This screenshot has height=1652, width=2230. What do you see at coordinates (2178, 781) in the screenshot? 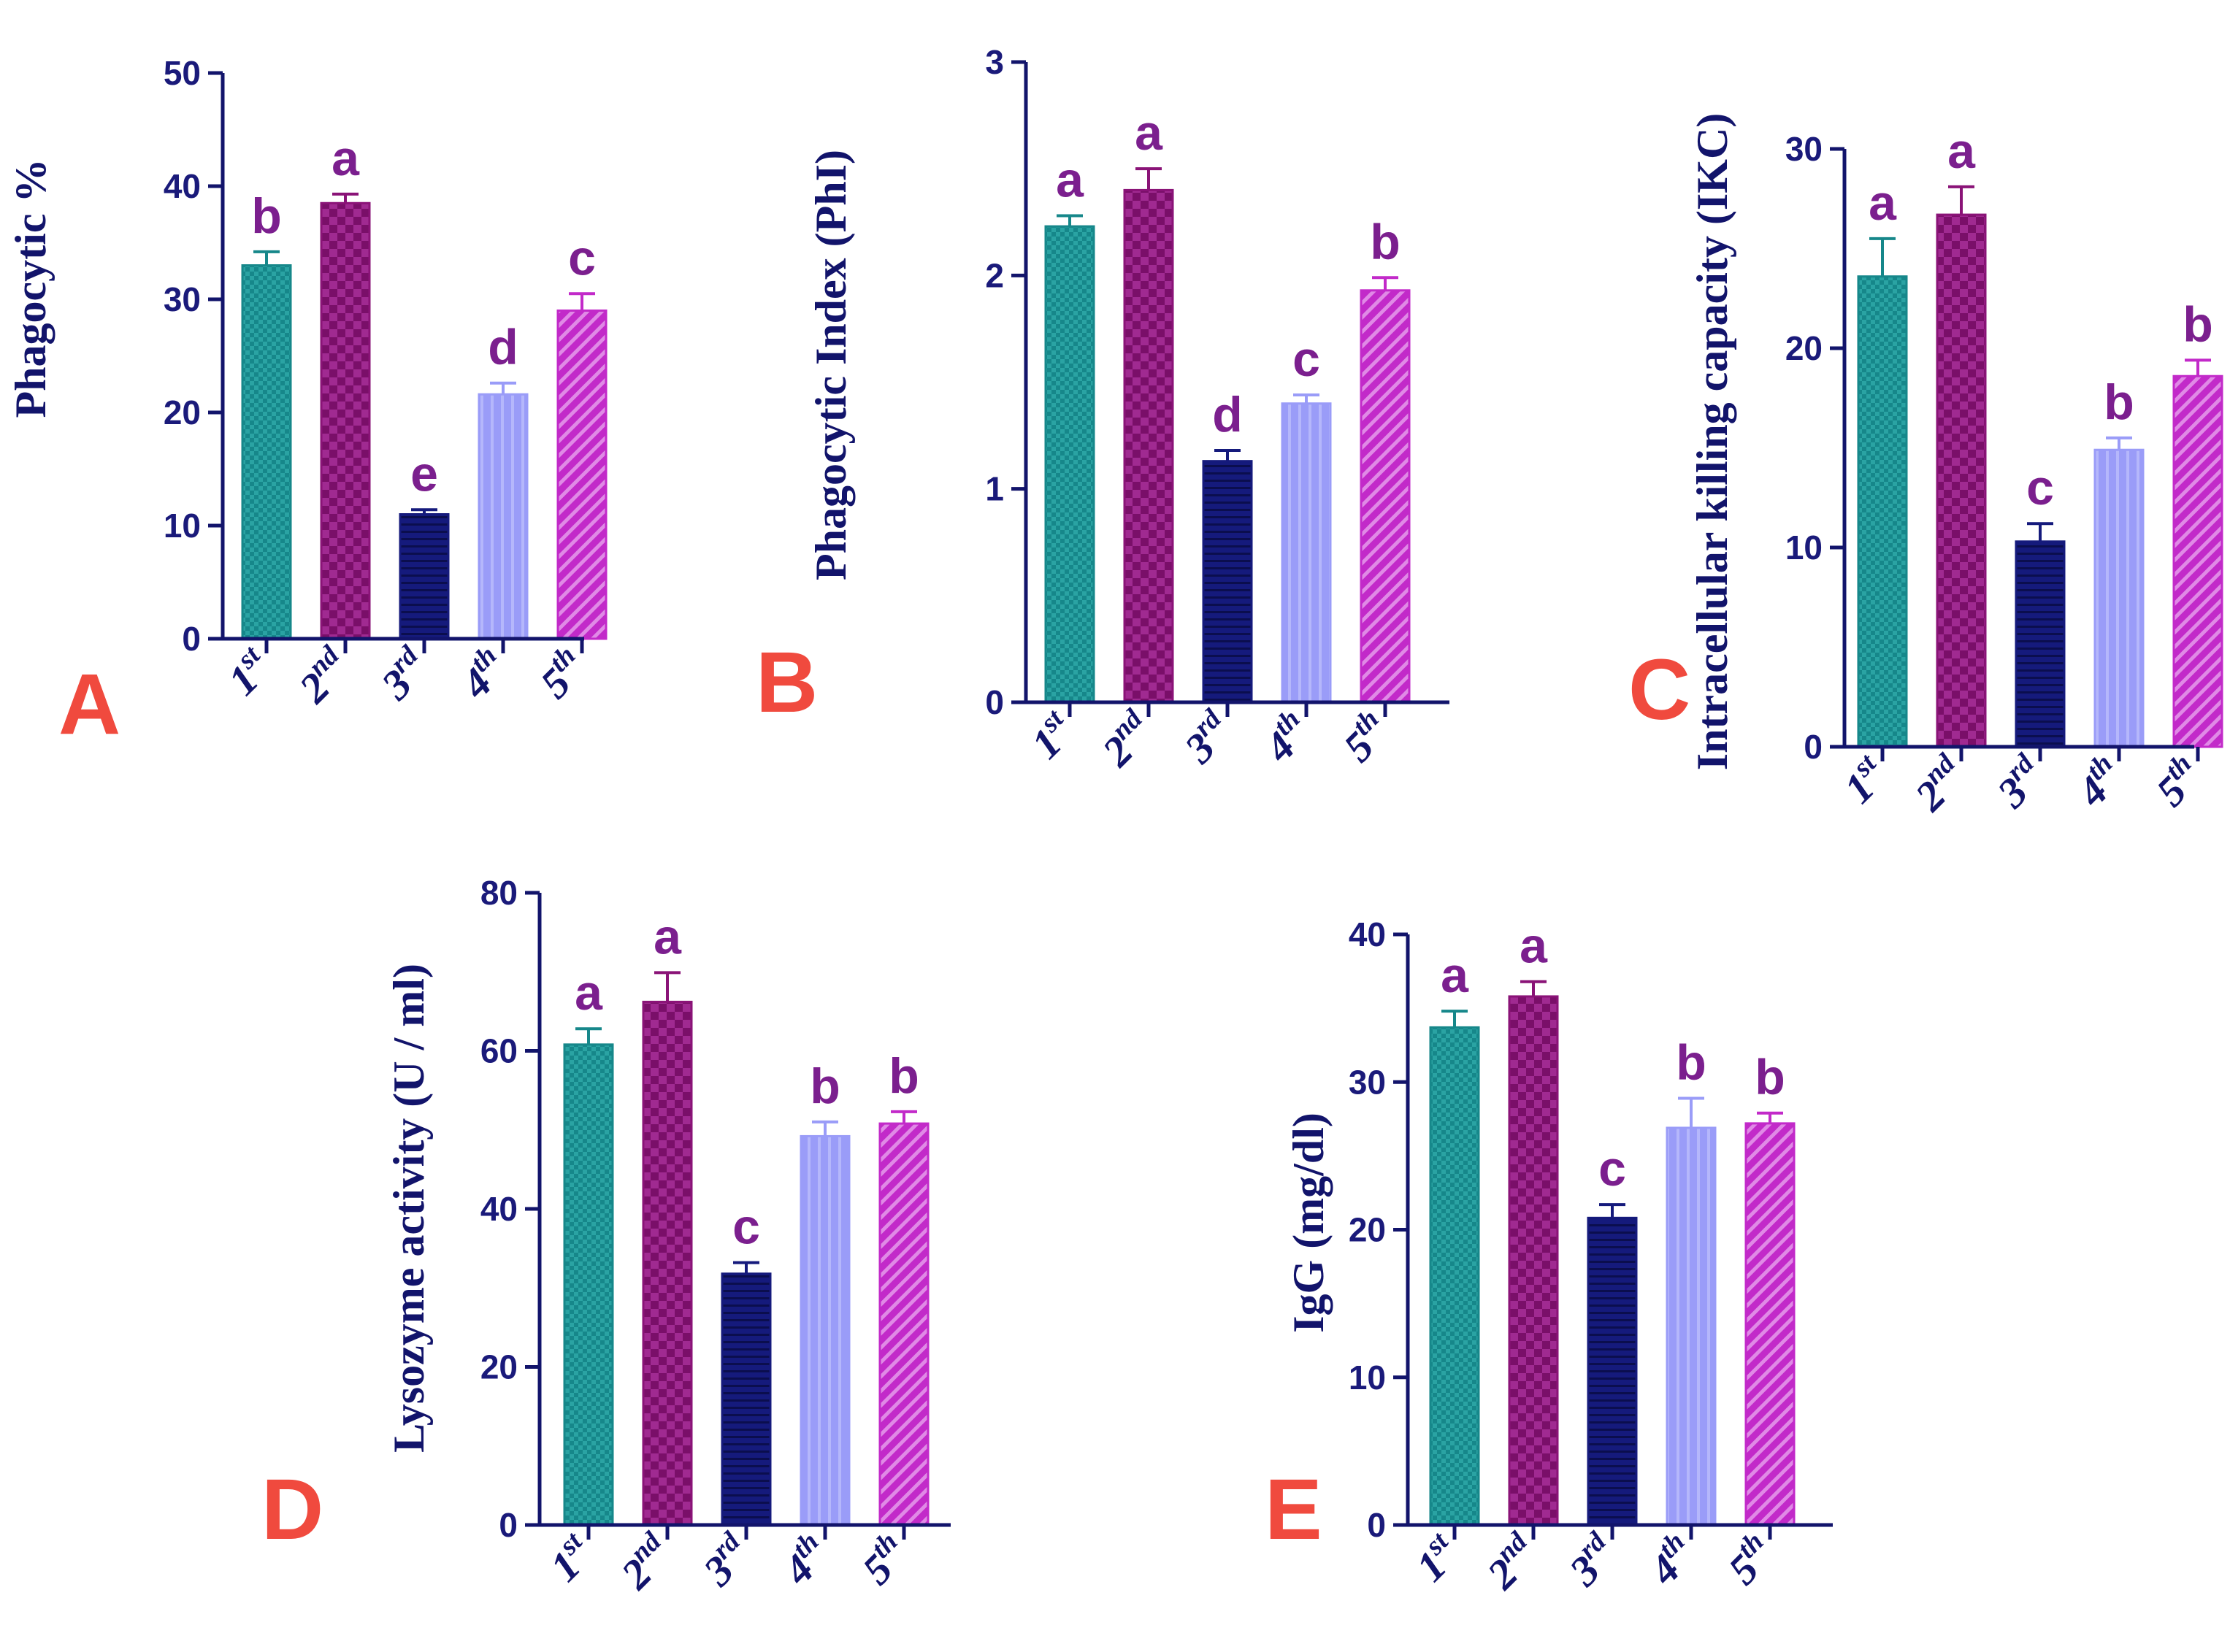
I see `x-category-label-c-5: 5th` at bounding box center [2178, 781].